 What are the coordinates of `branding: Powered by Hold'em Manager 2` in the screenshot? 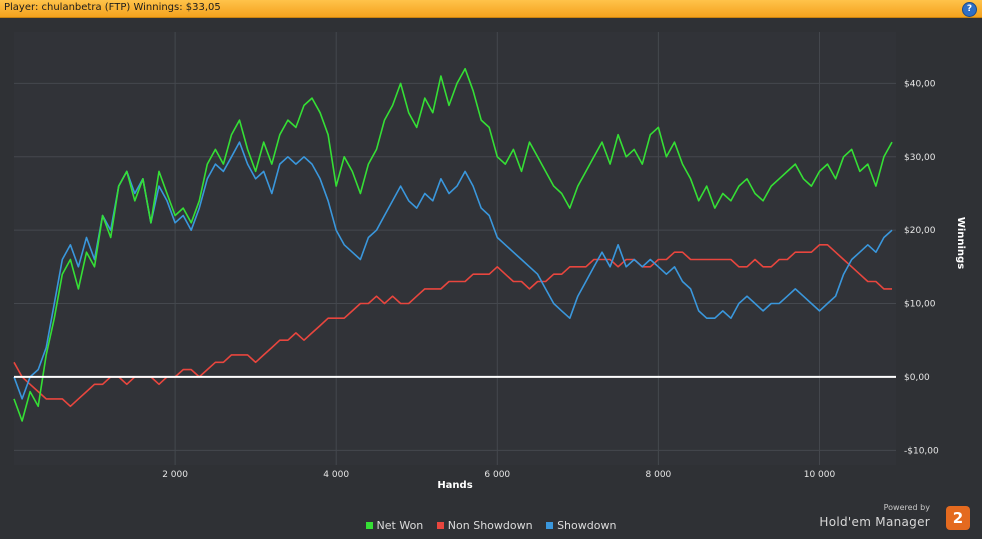 It's located at (894, 519).